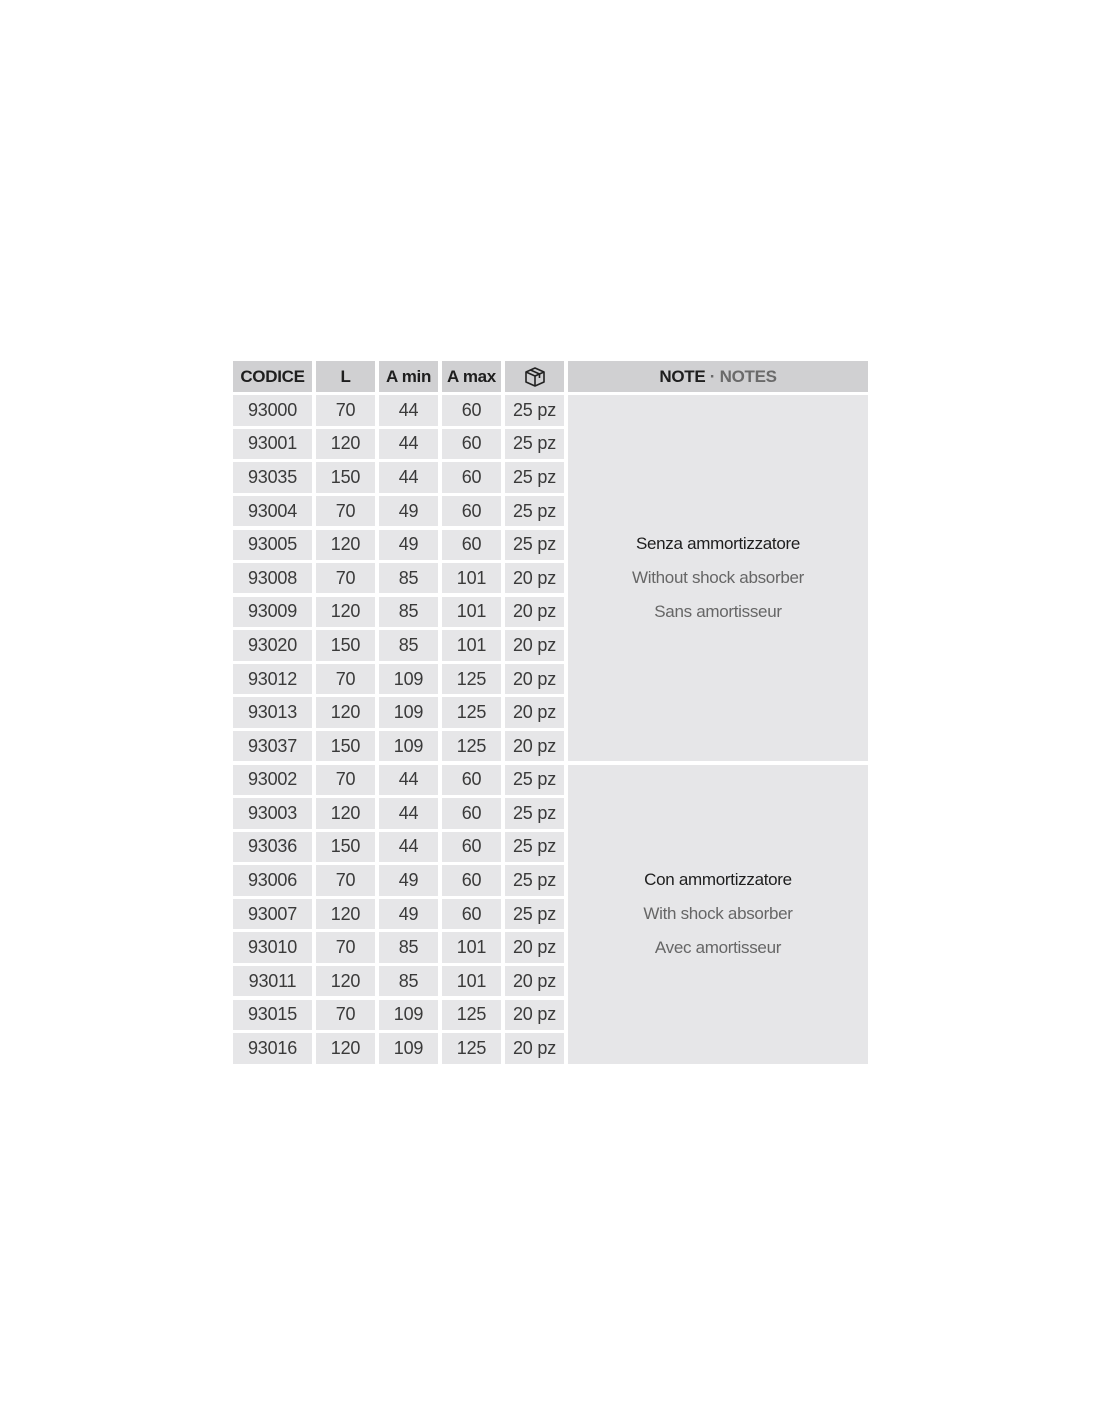  What do you see at coordinates (272, 779) in the screenshot?
I see `cell-code: 93002` at bounding box center [272, 779].